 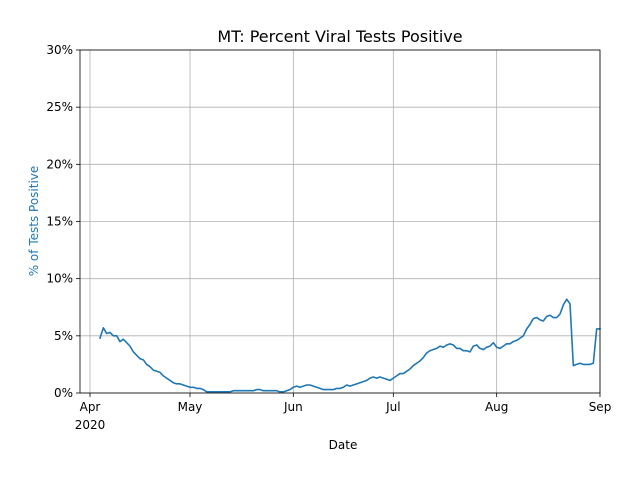 What do you see at coordinates (90, 425) in the screenshot?
I see `x-tick-sublabel: 2020` at bounding box center [90, 425].